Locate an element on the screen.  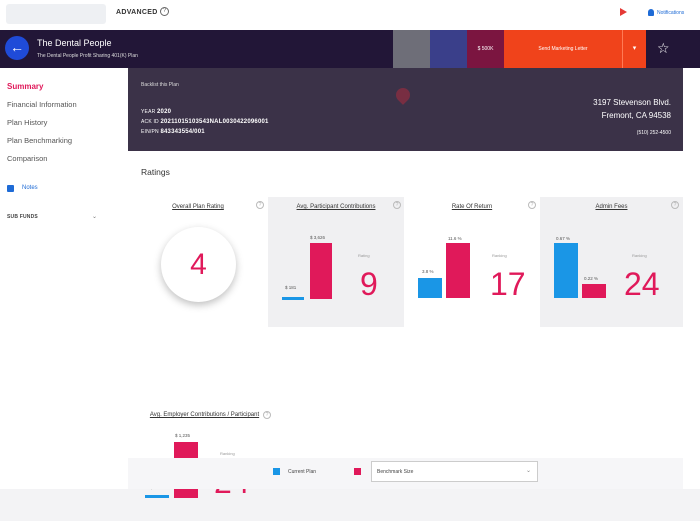
send-options-dropdown: ▾ is located at coordinates (634, 49).